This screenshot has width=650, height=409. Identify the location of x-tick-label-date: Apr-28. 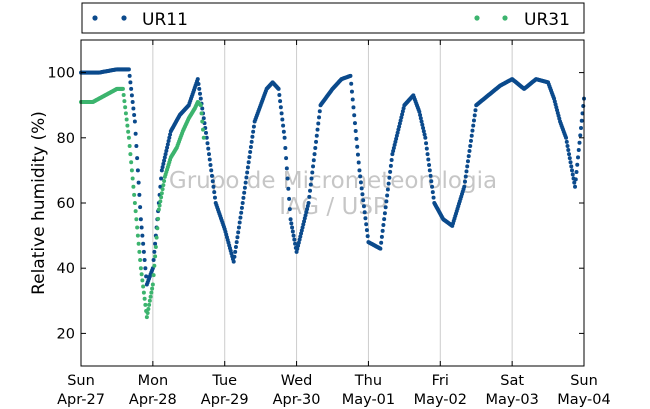
(153, 400).